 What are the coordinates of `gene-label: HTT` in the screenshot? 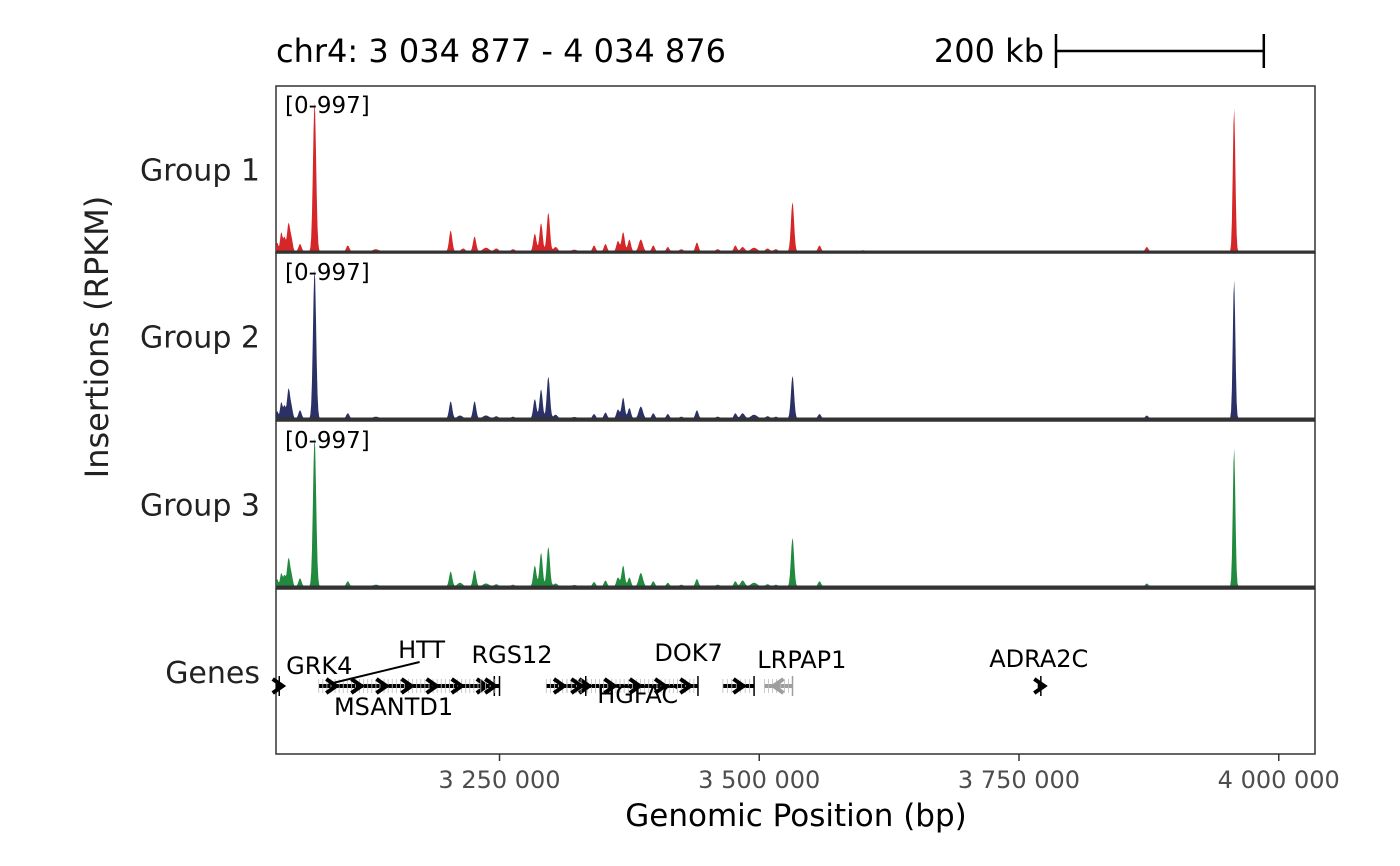 It's located at (421, 650).